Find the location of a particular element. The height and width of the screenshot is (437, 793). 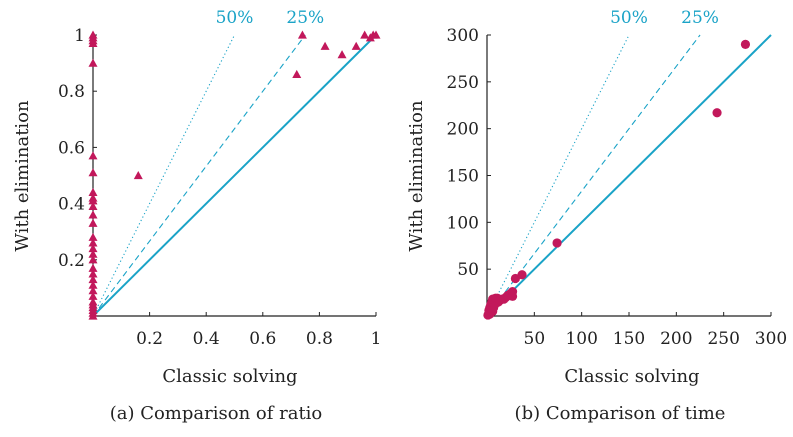

y-tick-label: 0.4 is located at coordinates (71, 205).